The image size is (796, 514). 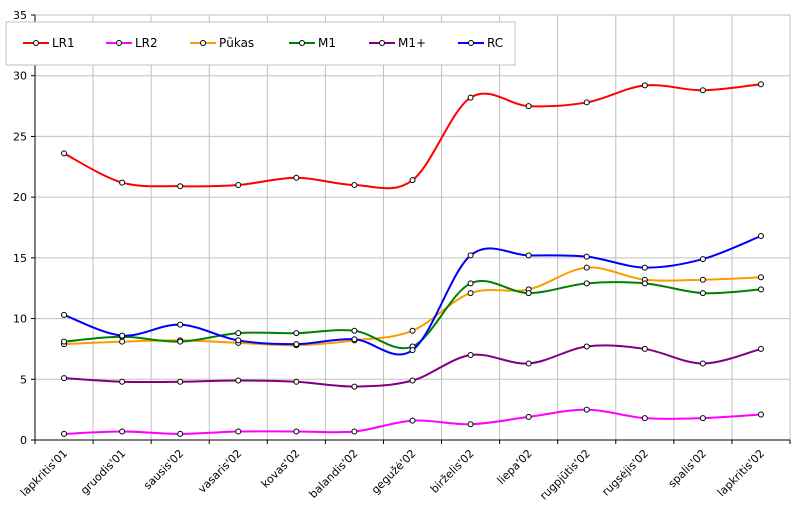 I want to click on x-tick-label: lapkritis'01, so click(x=44, y=473).